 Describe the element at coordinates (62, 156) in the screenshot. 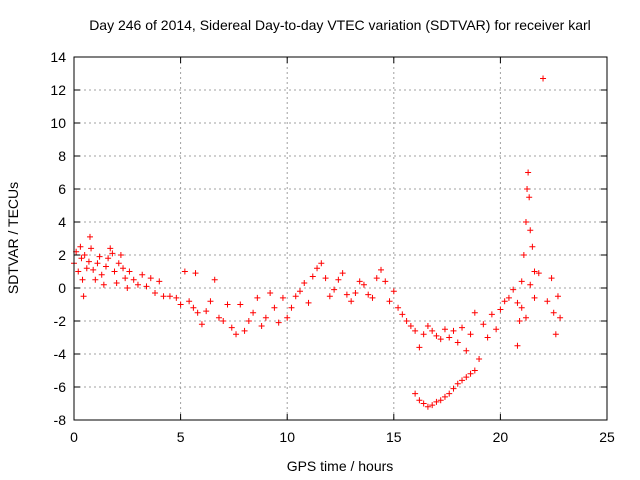

I see `y-tick-label: 8` at that location.